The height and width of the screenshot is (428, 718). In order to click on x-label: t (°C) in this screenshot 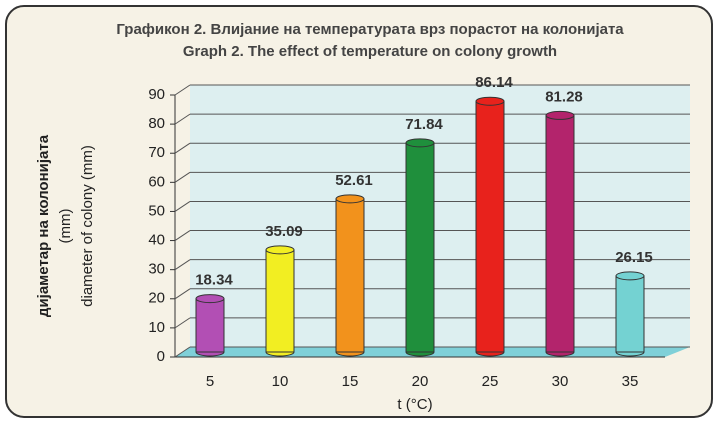, I will do `click(414, 404)`.